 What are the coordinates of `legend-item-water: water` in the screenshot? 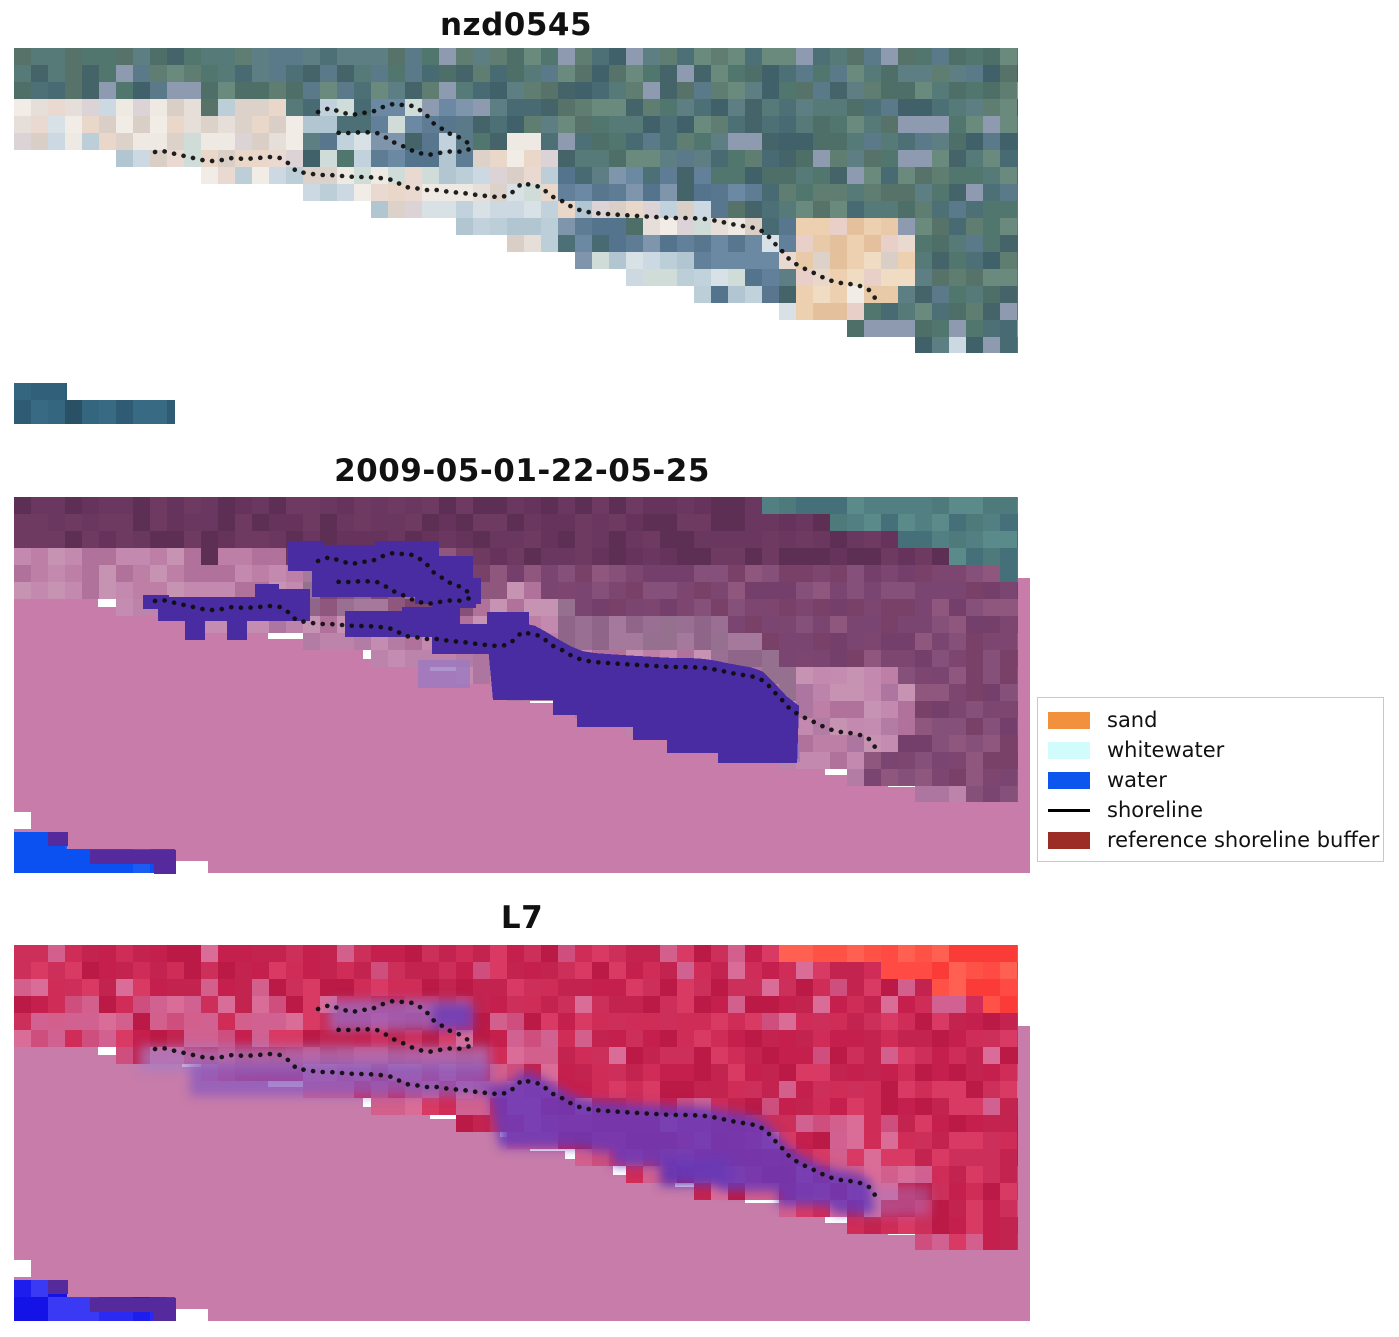 It's located at (1210, 780).